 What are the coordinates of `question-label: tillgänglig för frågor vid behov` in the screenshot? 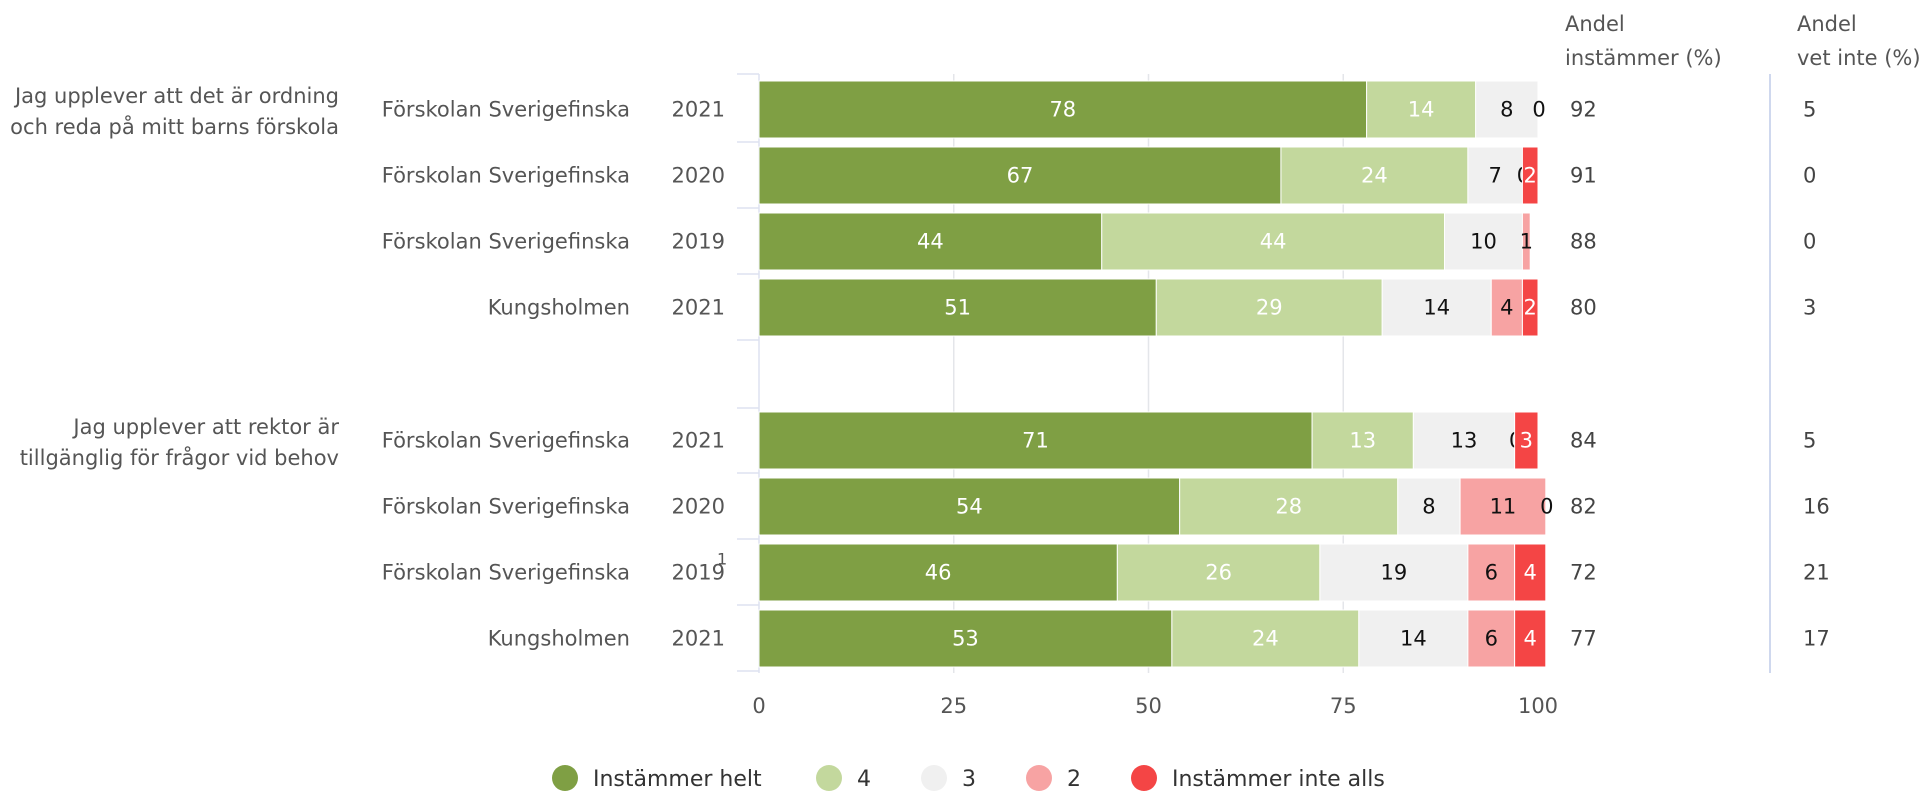 It's located at (179, 457).